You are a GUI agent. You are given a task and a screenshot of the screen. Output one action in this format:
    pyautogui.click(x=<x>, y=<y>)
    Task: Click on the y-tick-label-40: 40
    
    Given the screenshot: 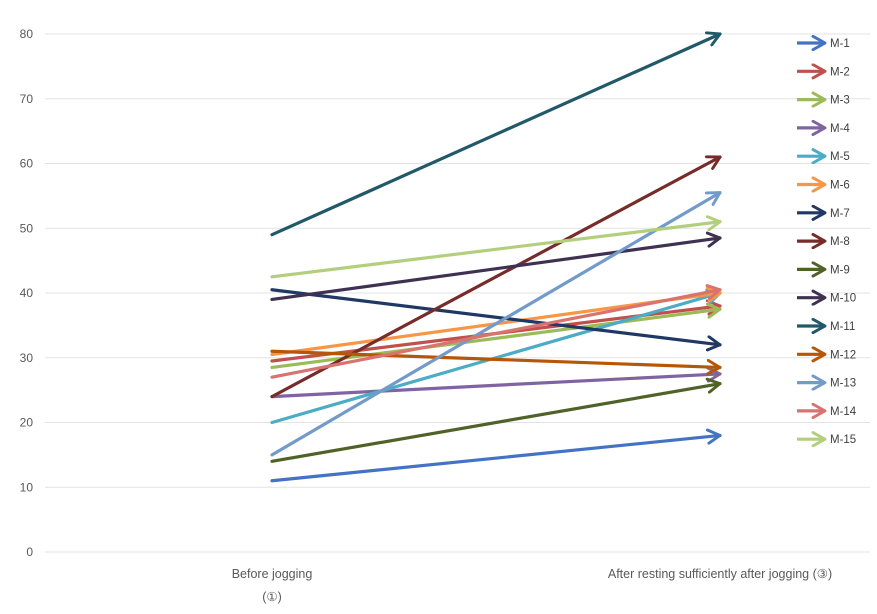 What is the action you would take?
    pyautogui.click(x=27, y=293)
    